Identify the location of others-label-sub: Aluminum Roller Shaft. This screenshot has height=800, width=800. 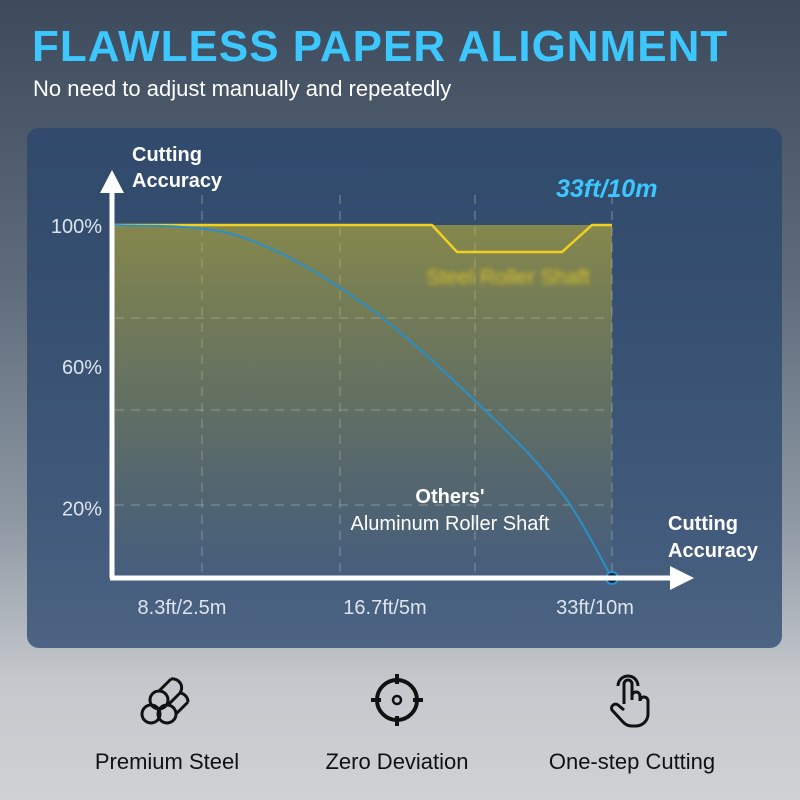
(450, 524).